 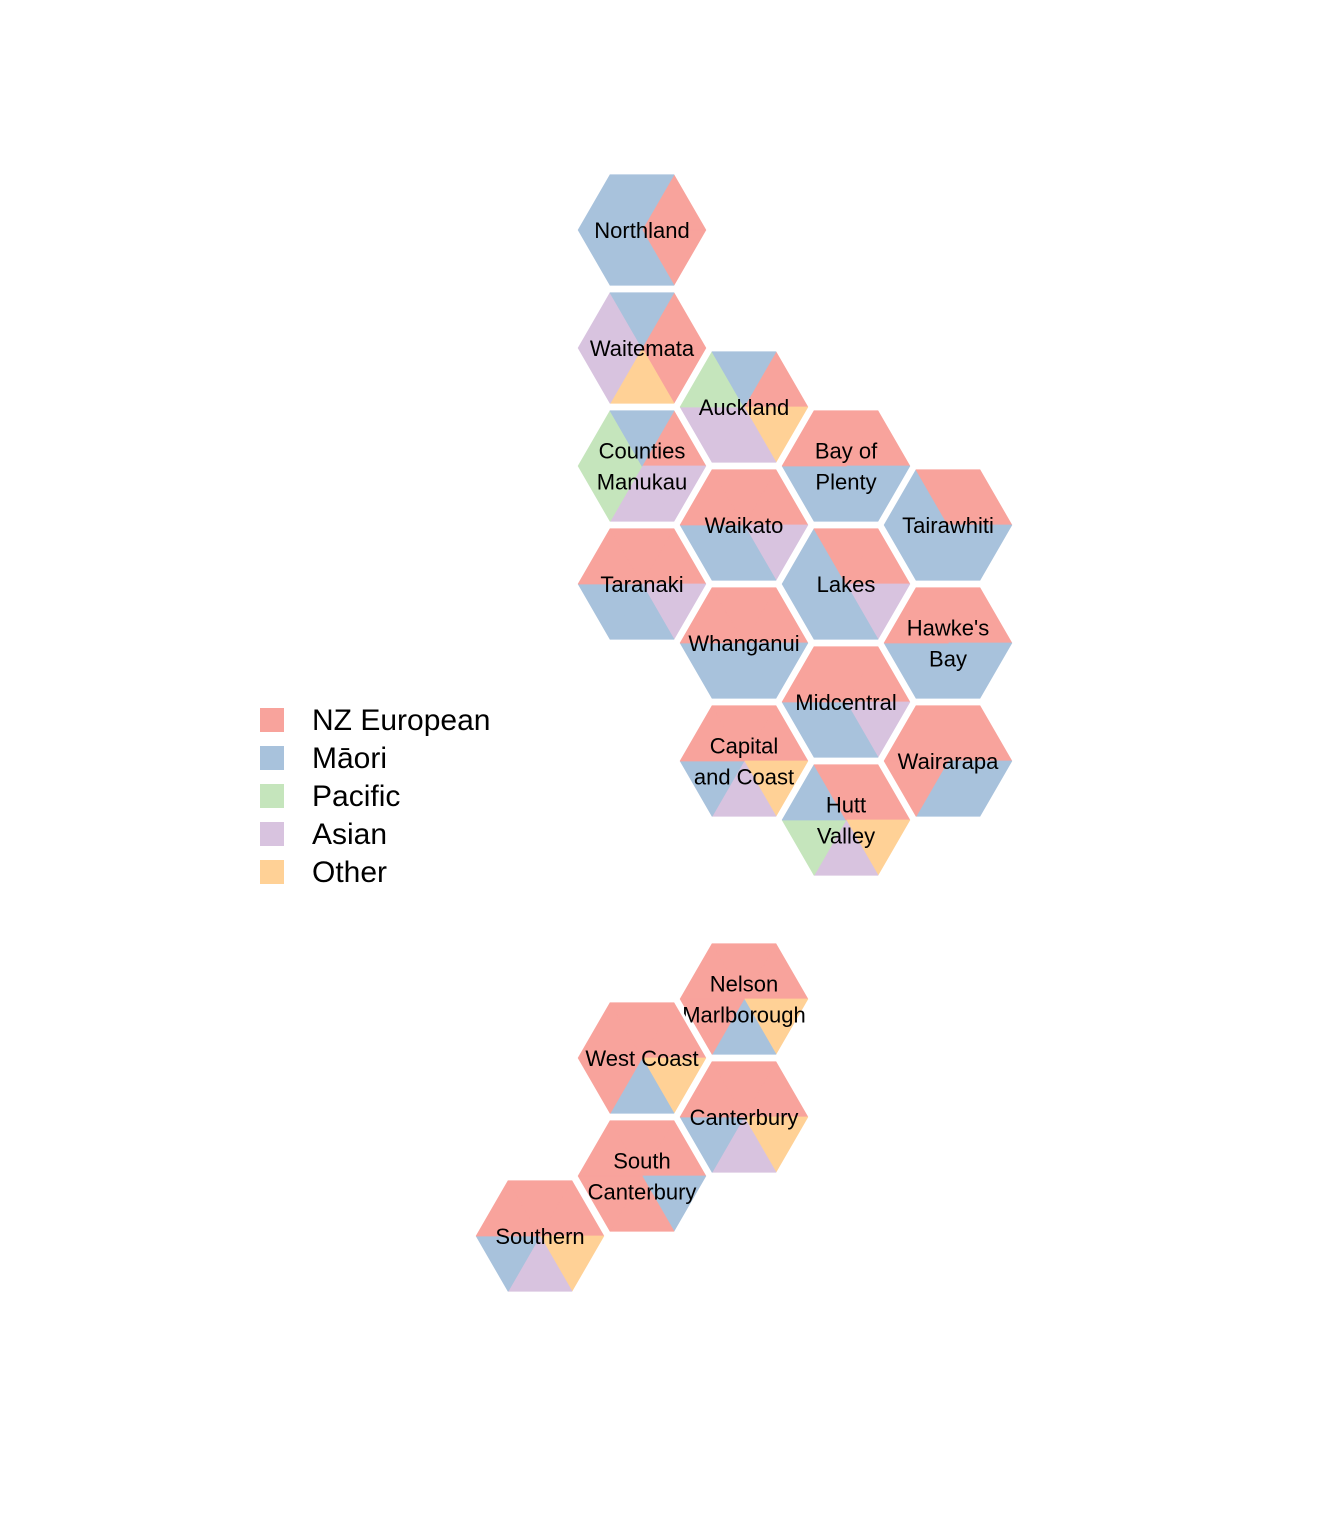 I want to click on region-label: Capital, so click(x=744, y=746).